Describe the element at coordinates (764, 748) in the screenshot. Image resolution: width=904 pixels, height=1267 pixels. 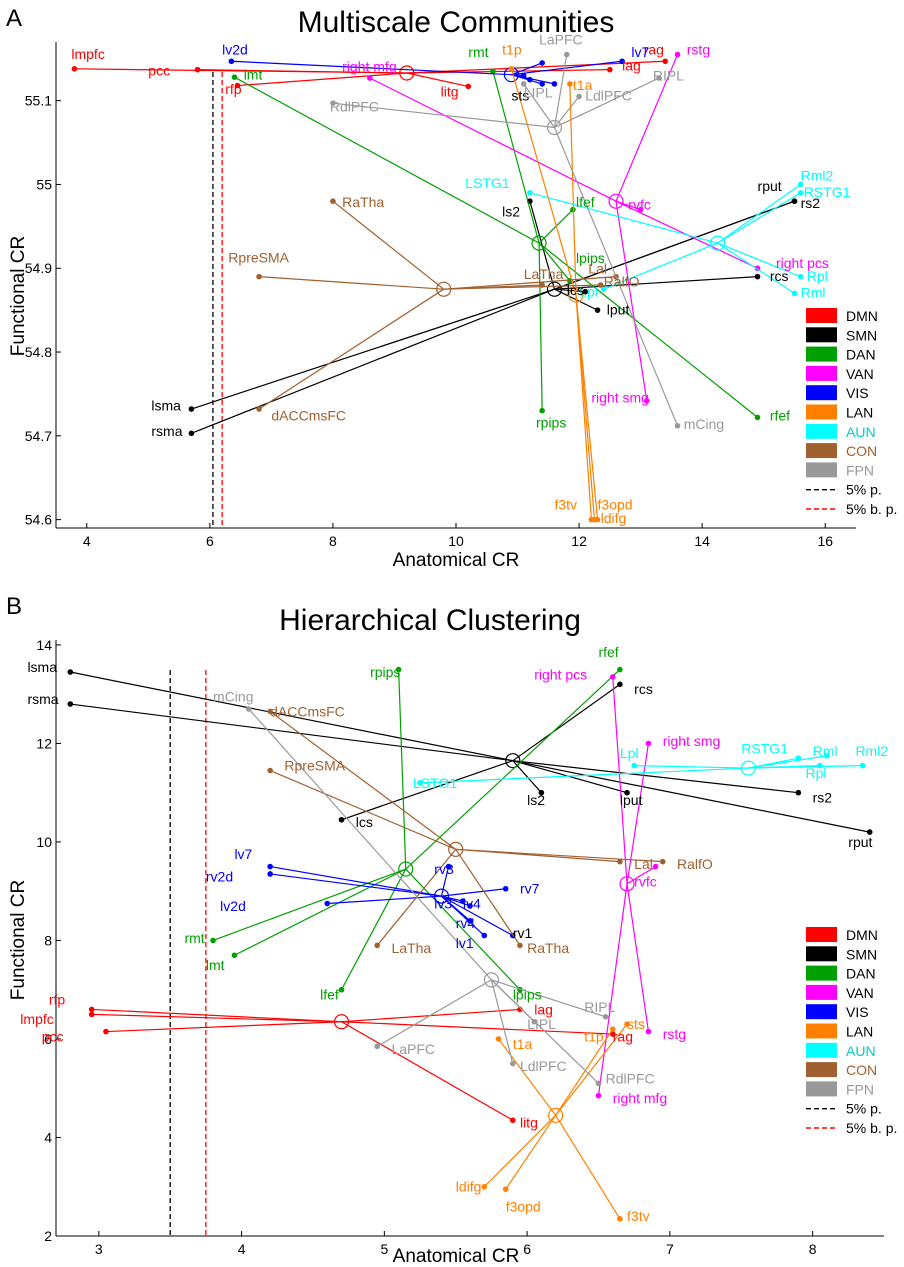
I see `node-label: RSTG1` at that location.